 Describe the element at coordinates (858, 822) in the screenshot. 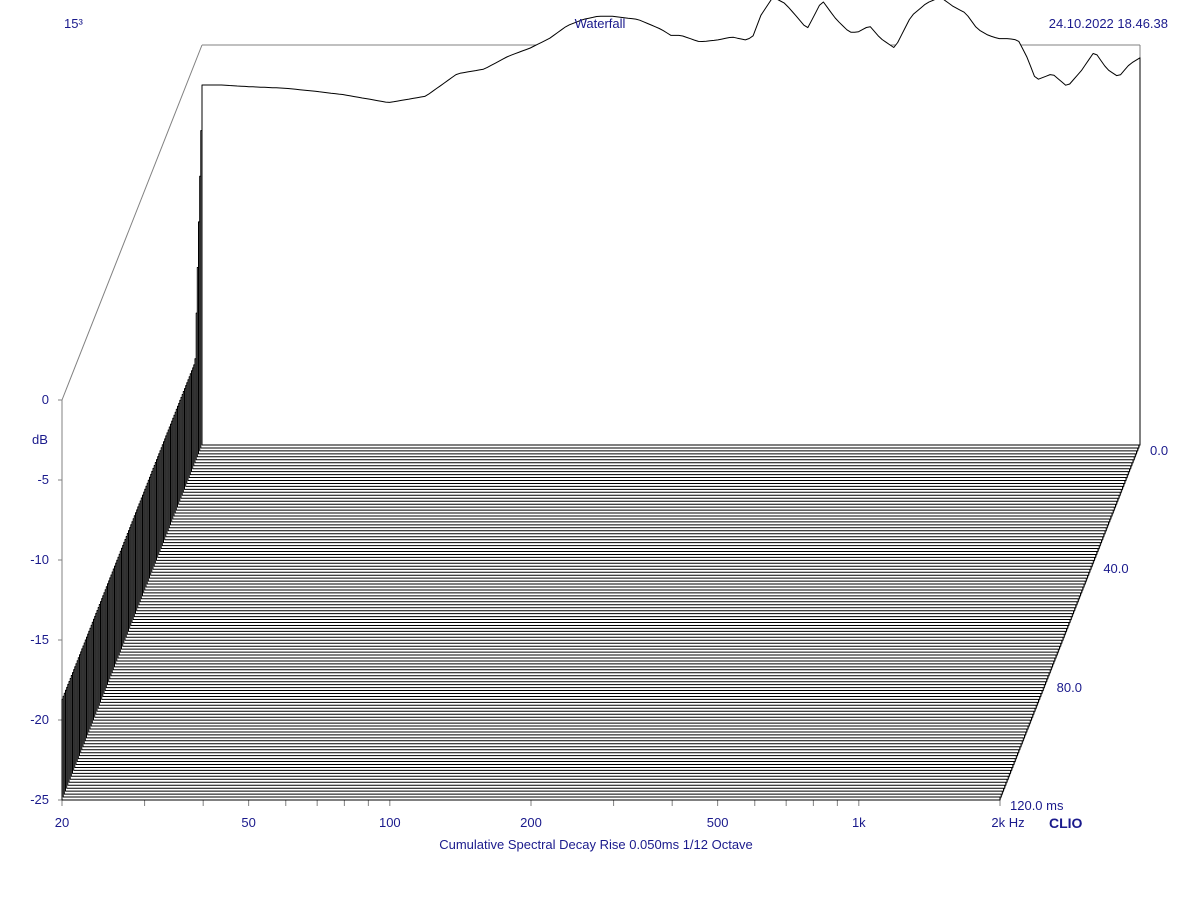

I see `x-tick-label: 1k` at that location.